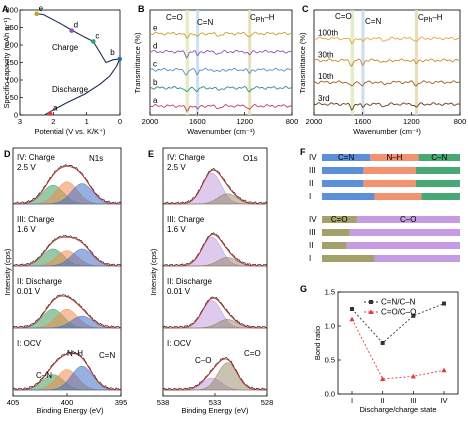  What do you see at coordinates (390, 307) in the screenshot?
I see `legend-g: C=N/C–NC=O/C–O` at bounding box center [390, 307].